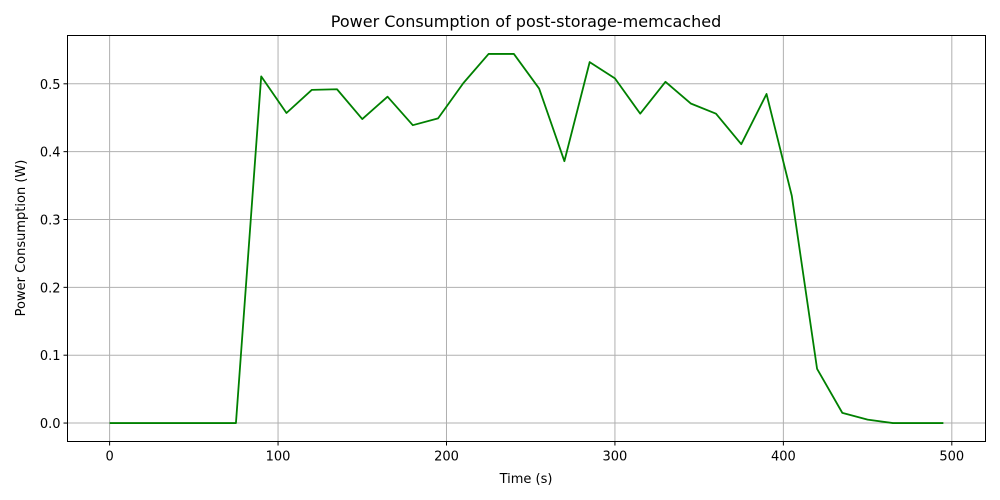 The width and height of the screenshot is (1000, 500). I want to click on x-tick-label: 100, so click(278, 457).